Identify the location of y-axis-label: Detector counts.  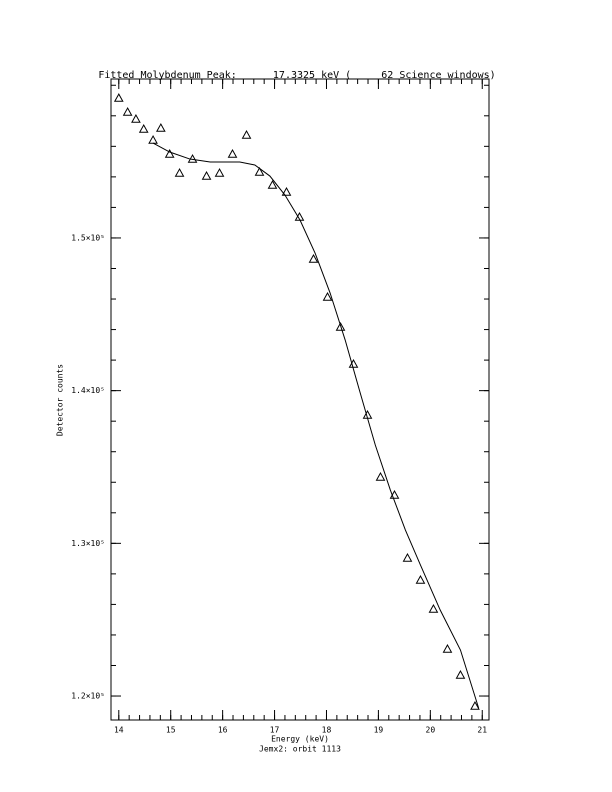
(60, 400).